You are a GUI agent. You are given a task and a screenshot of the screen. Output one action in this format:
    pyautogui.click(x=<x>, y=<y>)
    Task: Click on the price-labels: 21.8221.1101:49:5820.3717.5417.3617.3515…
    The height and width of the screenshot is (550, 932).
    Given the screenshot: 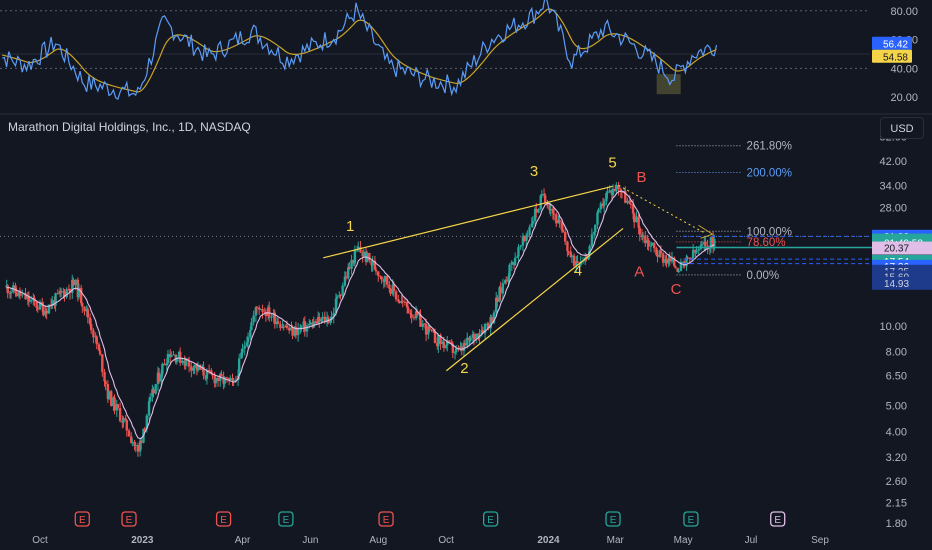 What is the action you would take?
    pyautogui.click(x=902, y=259)
    